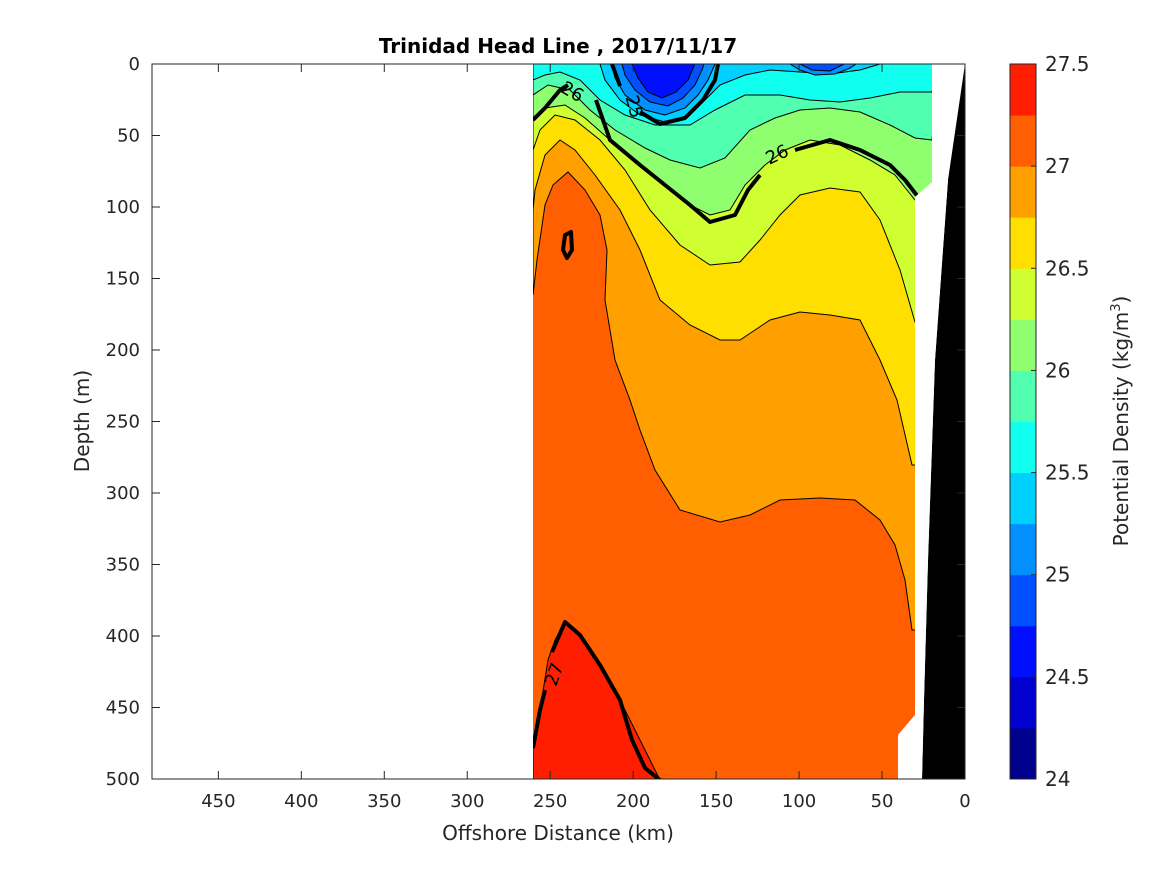  What do you see at coordinates (134, 64) in the screenshot?
I see `y-tick-label: 0` at bounding box center [134, 64].